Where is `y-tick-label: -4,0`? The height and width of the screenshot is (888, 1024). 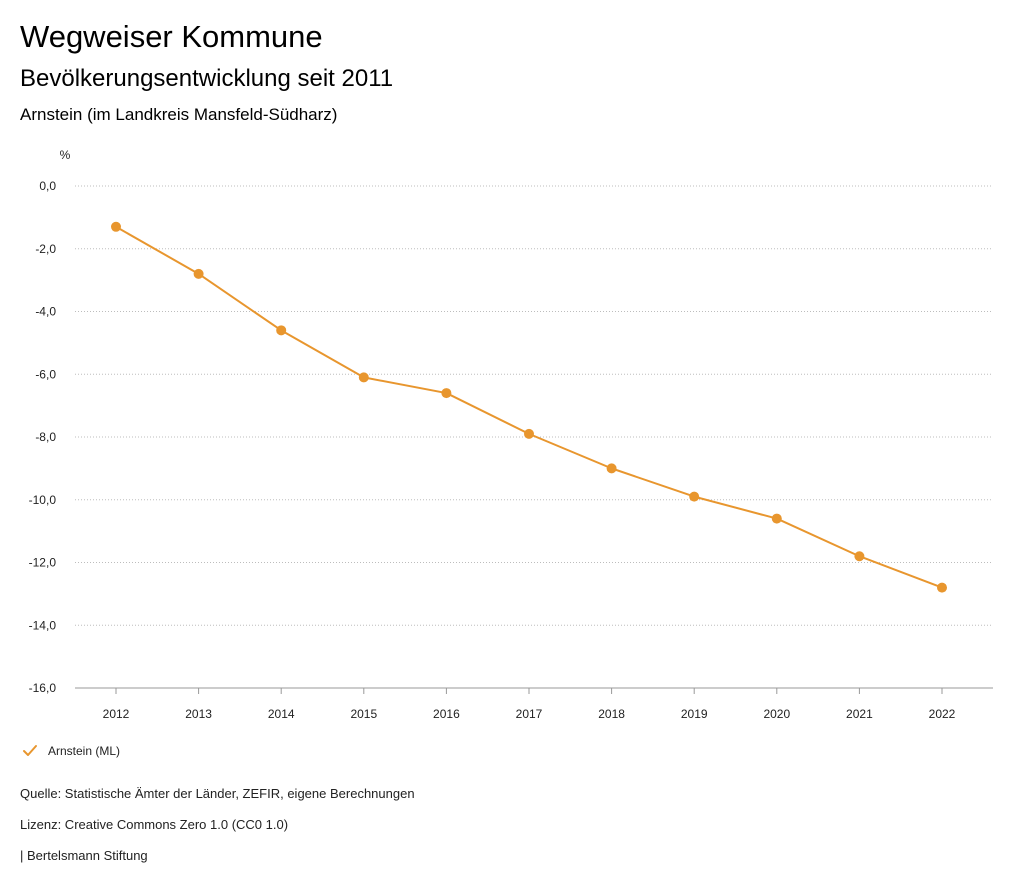
y-tick-label: -4,0 is located at coordinates (45, 312).